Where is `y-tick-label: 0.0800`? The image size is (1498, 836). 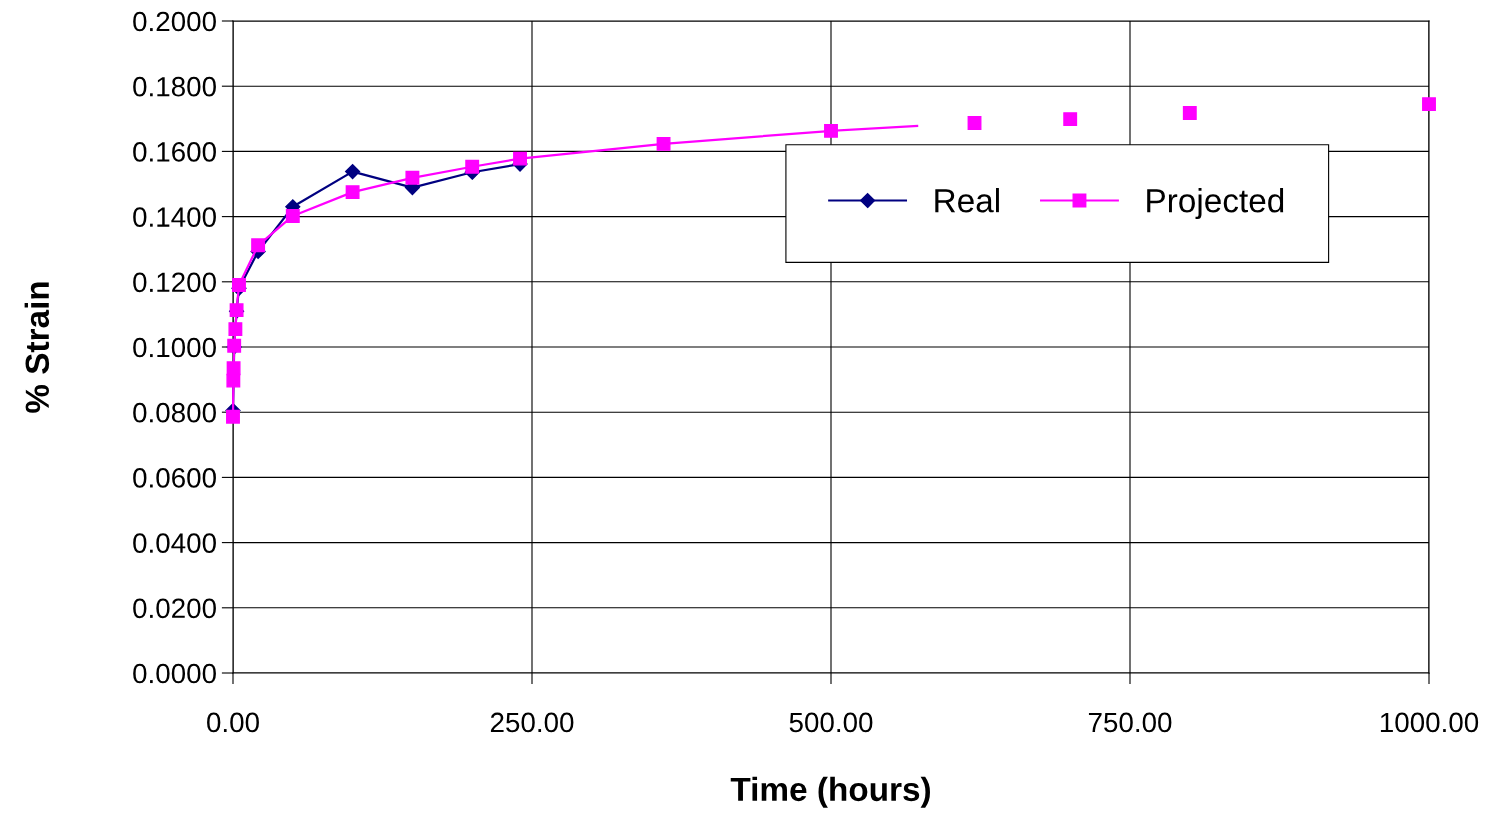
y-tick-label: 0.0800 is located at coordinates (174, 412).